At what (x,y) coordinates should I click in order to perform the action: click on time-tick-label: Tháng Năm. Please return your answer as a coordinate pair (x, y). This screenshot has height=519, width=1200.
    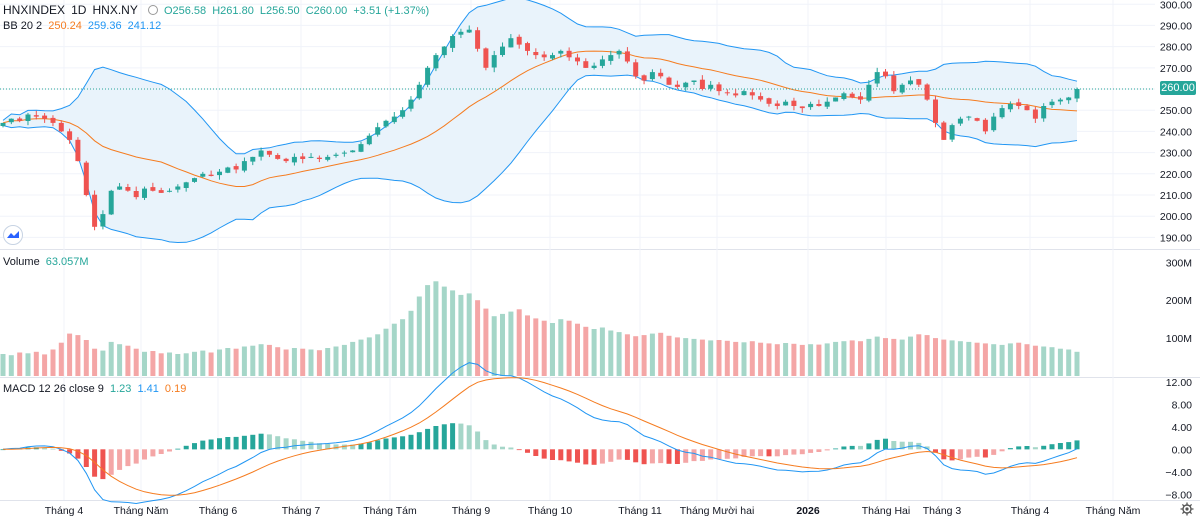
    Looking at the image, I should click on (141, 511).